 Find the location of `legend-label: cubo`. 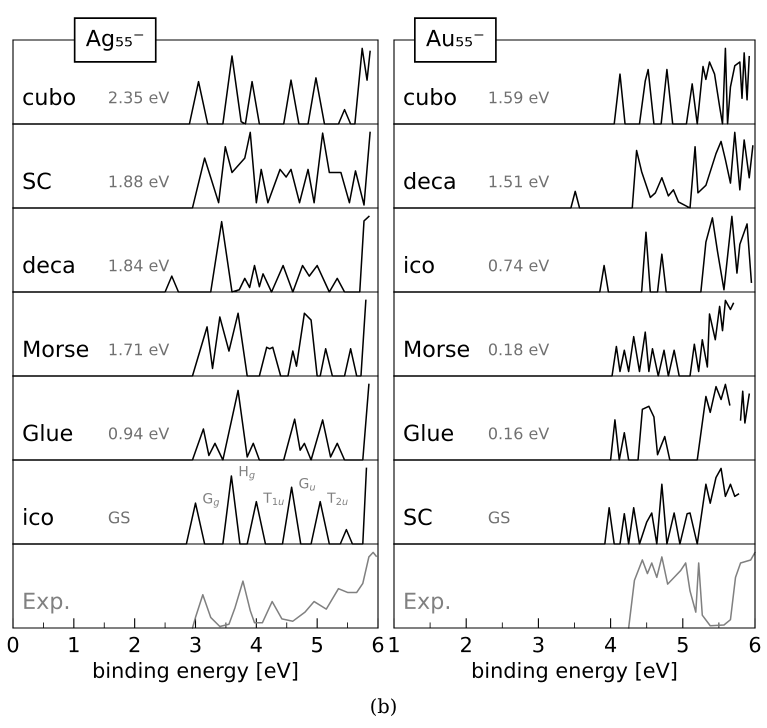

legend-label: cubo is located at coordinates (430, 97).